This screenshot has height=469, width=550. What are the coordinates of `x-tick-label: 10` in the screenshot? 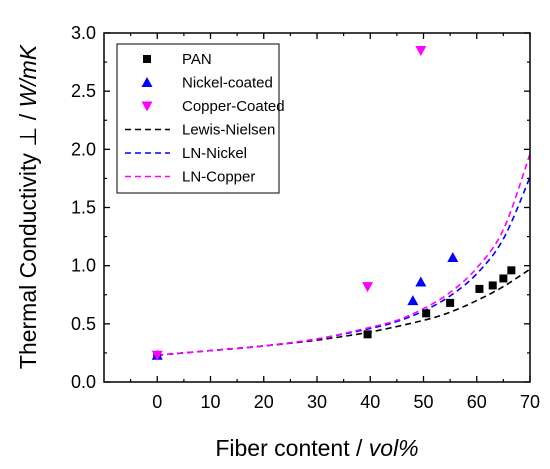 It's located at (210, 402).